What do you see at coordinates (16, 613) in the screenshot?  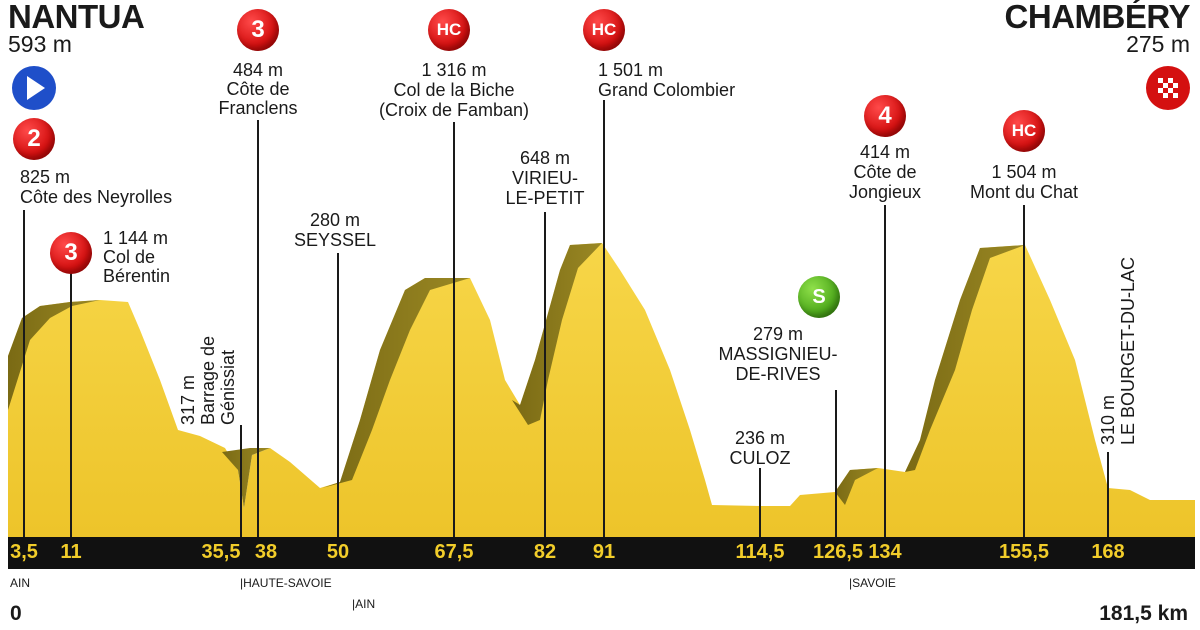 I see `distance-start: 0` at bounding box center [16, 613].